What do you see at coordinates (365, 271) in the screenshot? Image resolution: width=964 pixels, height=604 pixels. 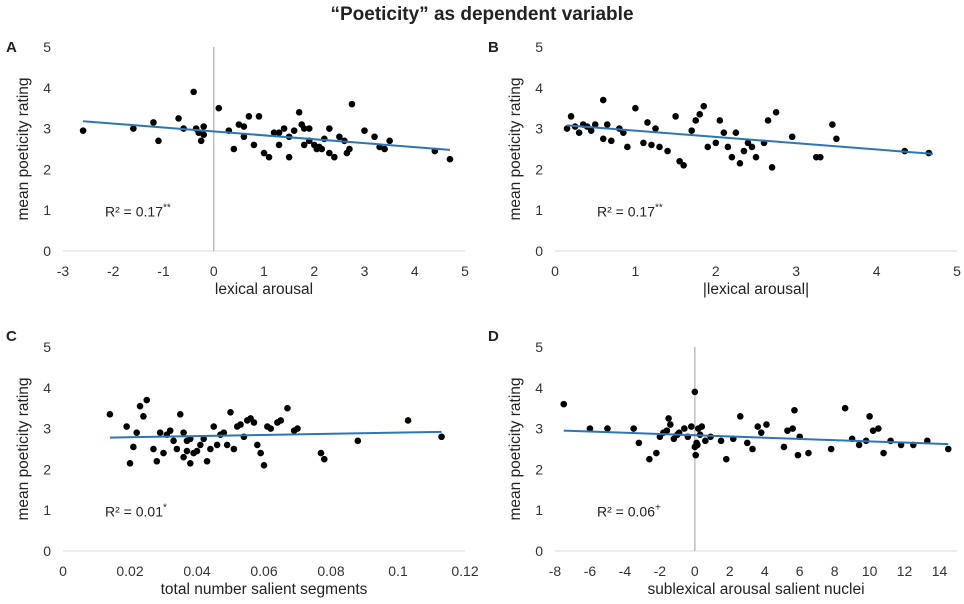 I see `x-tick-label: 3` at bounding box center [365, 271].